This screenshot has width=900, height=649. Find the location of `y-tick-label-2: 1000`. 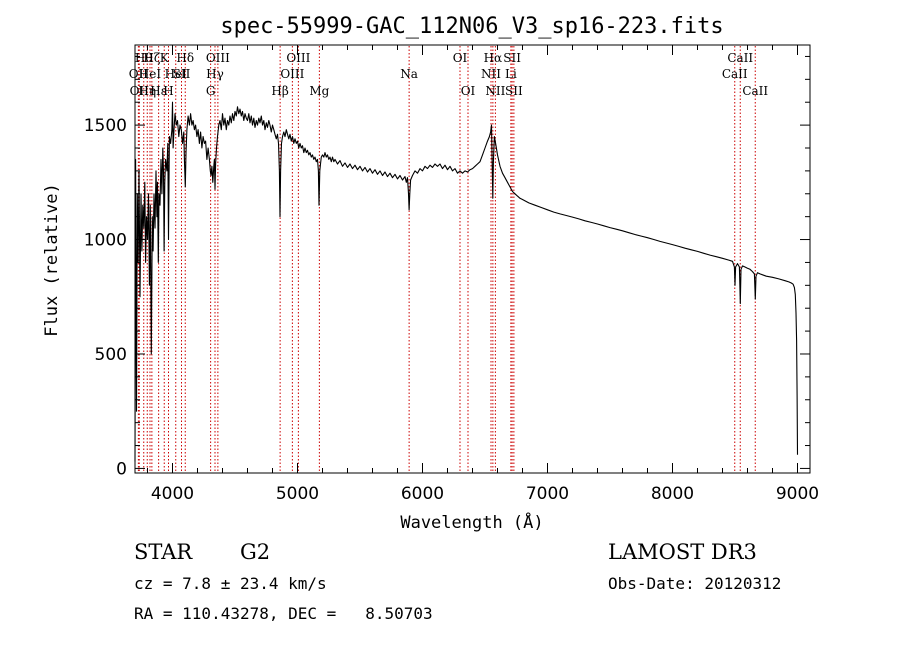

y-tick-label-2: 1000 is located at coordinates (105, 241).